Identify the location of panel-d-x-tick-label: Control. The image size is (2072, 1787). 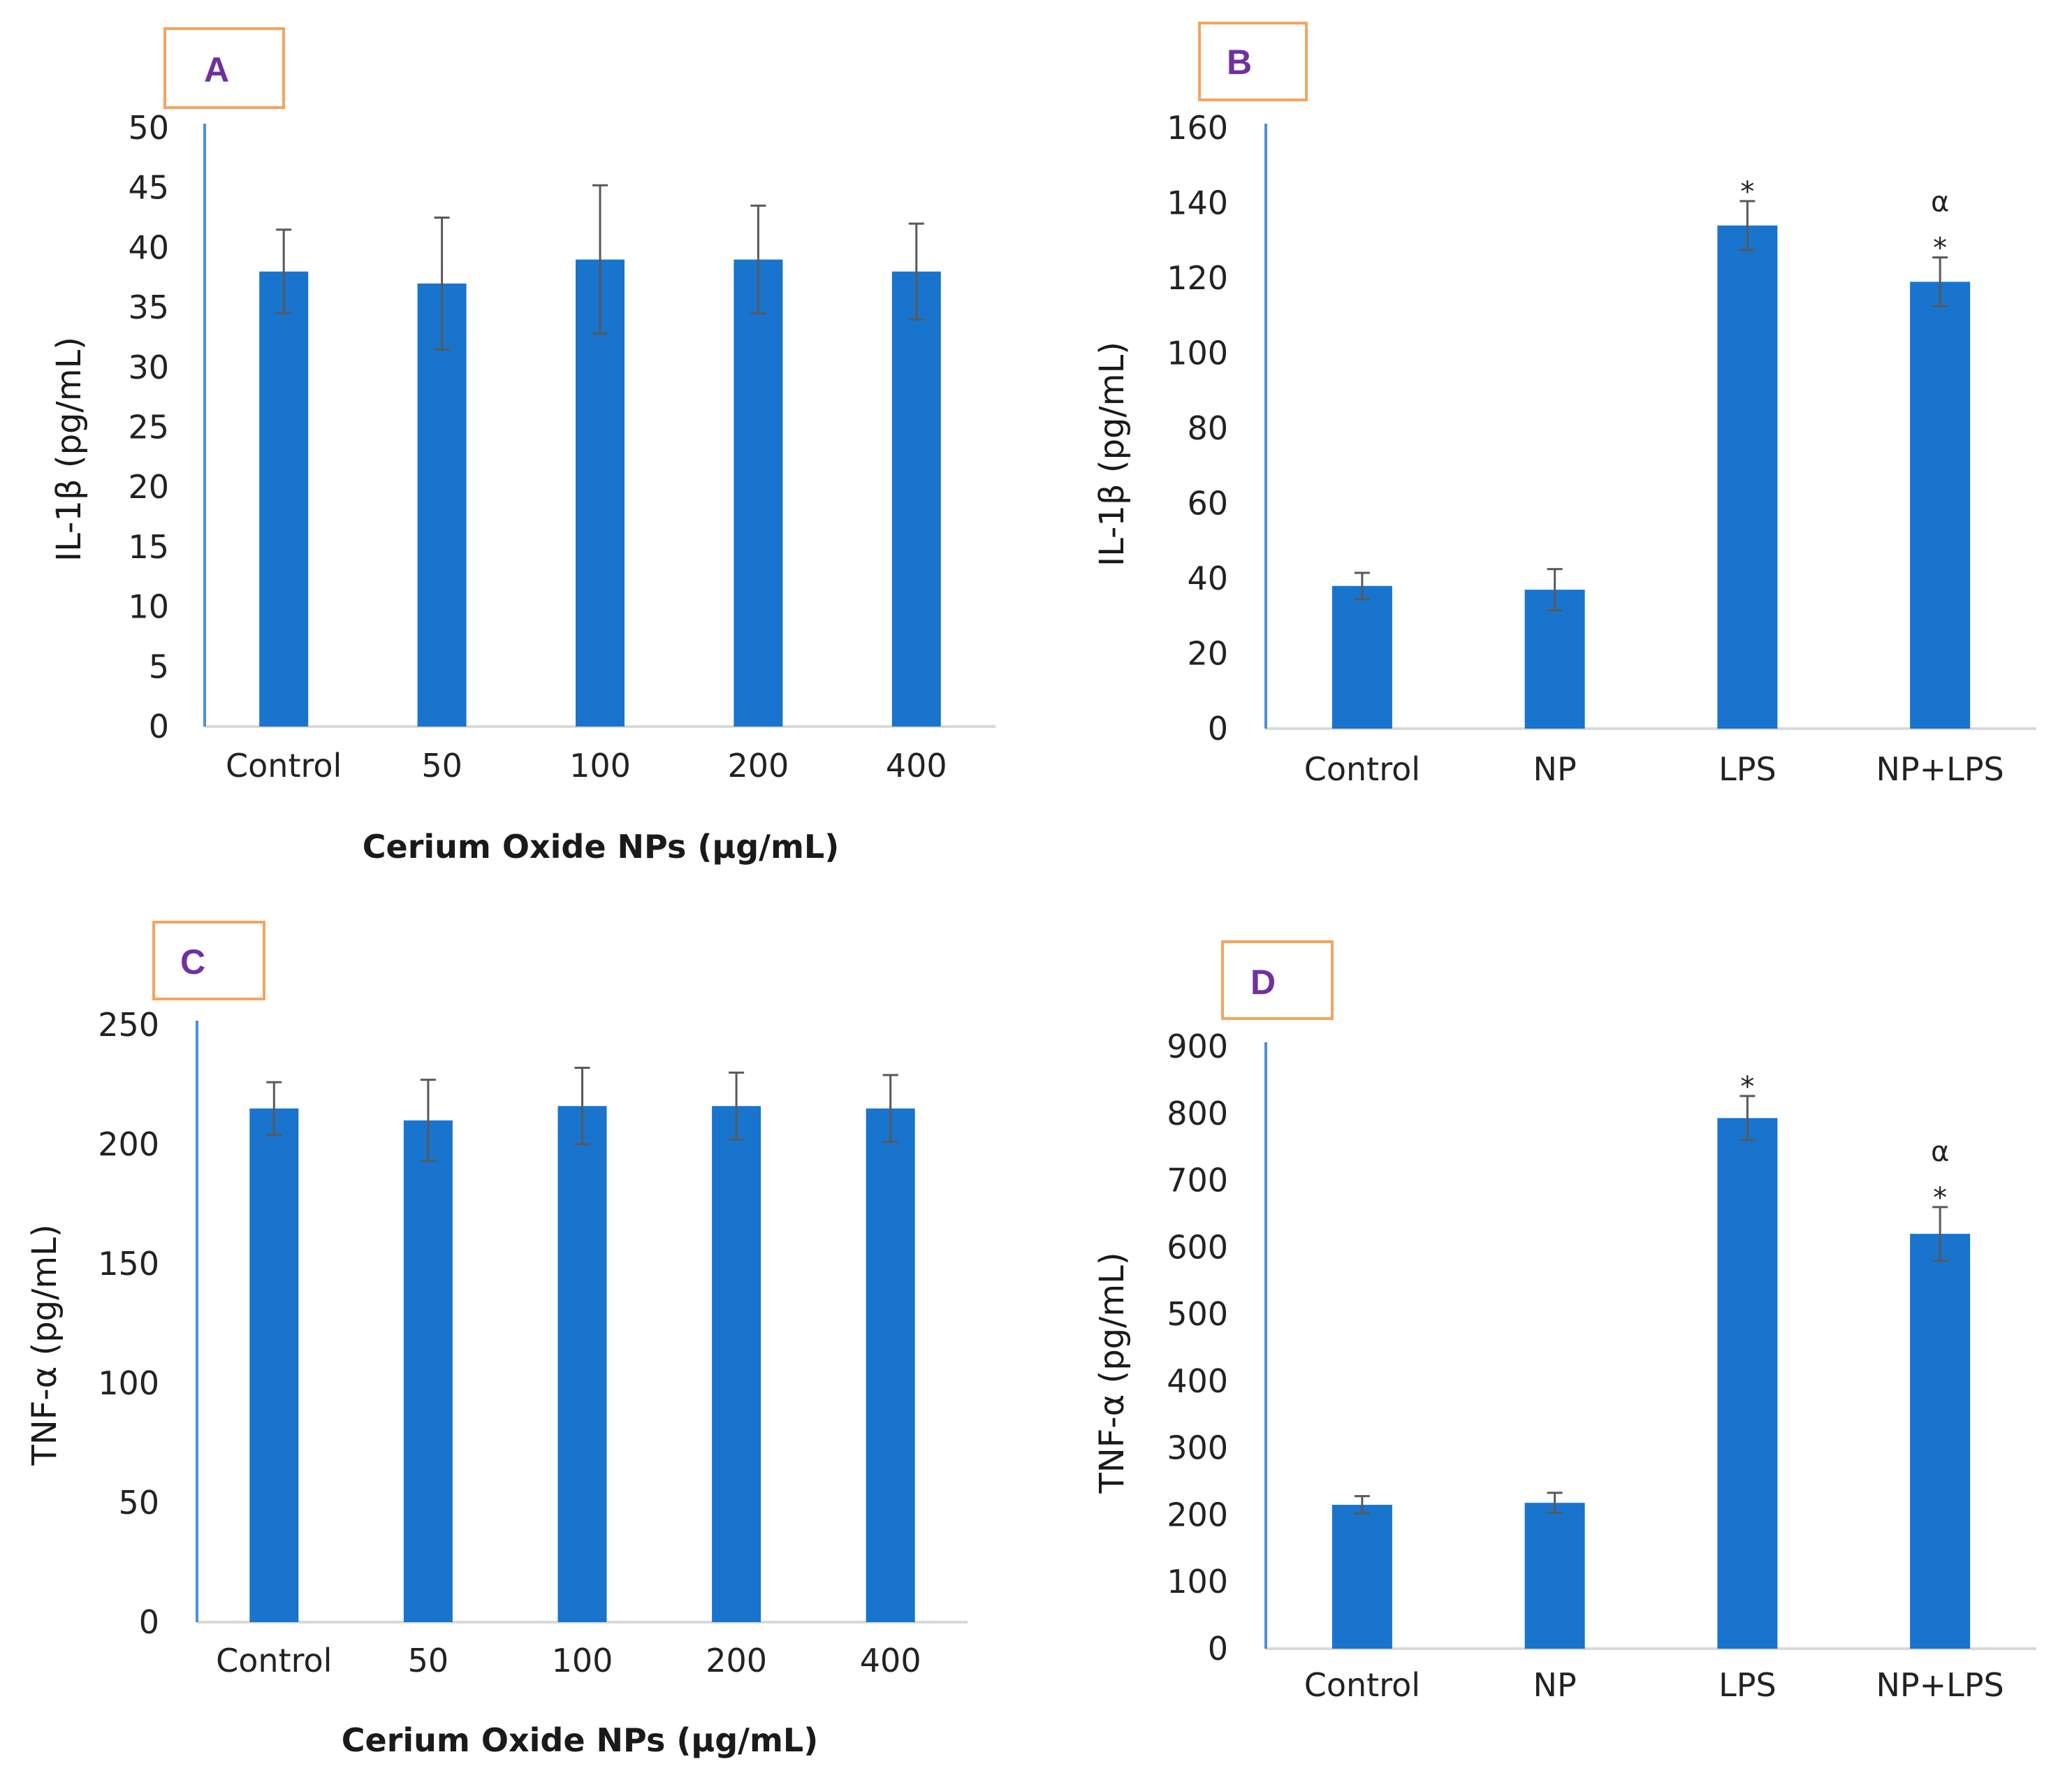
(1362, 1685).